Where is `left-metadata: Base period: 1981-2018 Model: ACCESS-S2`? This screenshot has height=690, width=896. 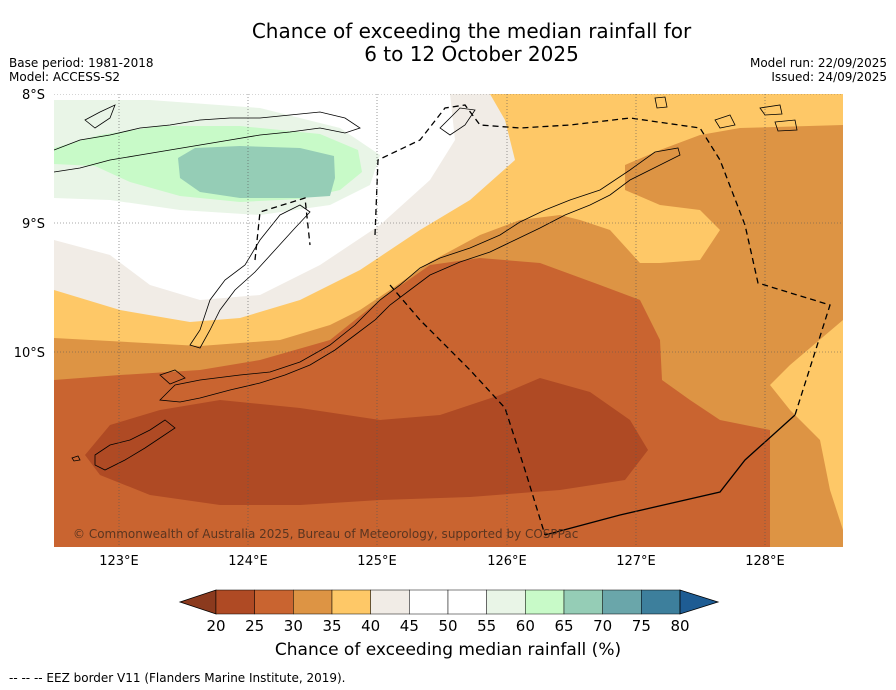
left-metadata: Base period: 1981-2018 Model: ACCESS-S2 is located at coordinates (81, 70).